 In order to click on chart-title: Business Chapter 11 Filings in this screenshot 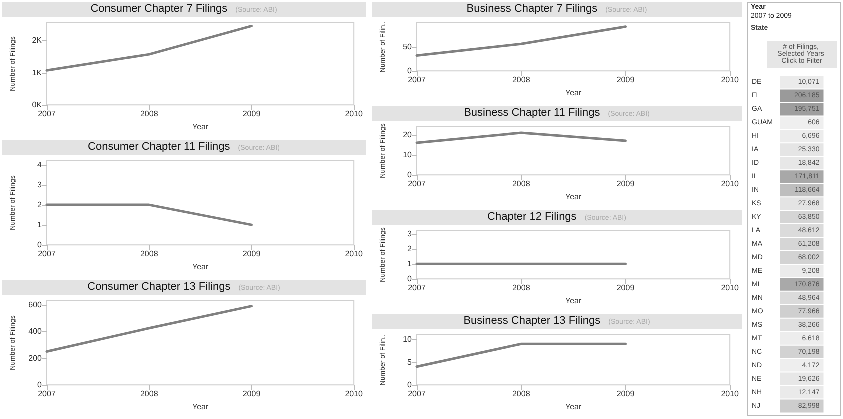, I will do `click(532, 113)`.